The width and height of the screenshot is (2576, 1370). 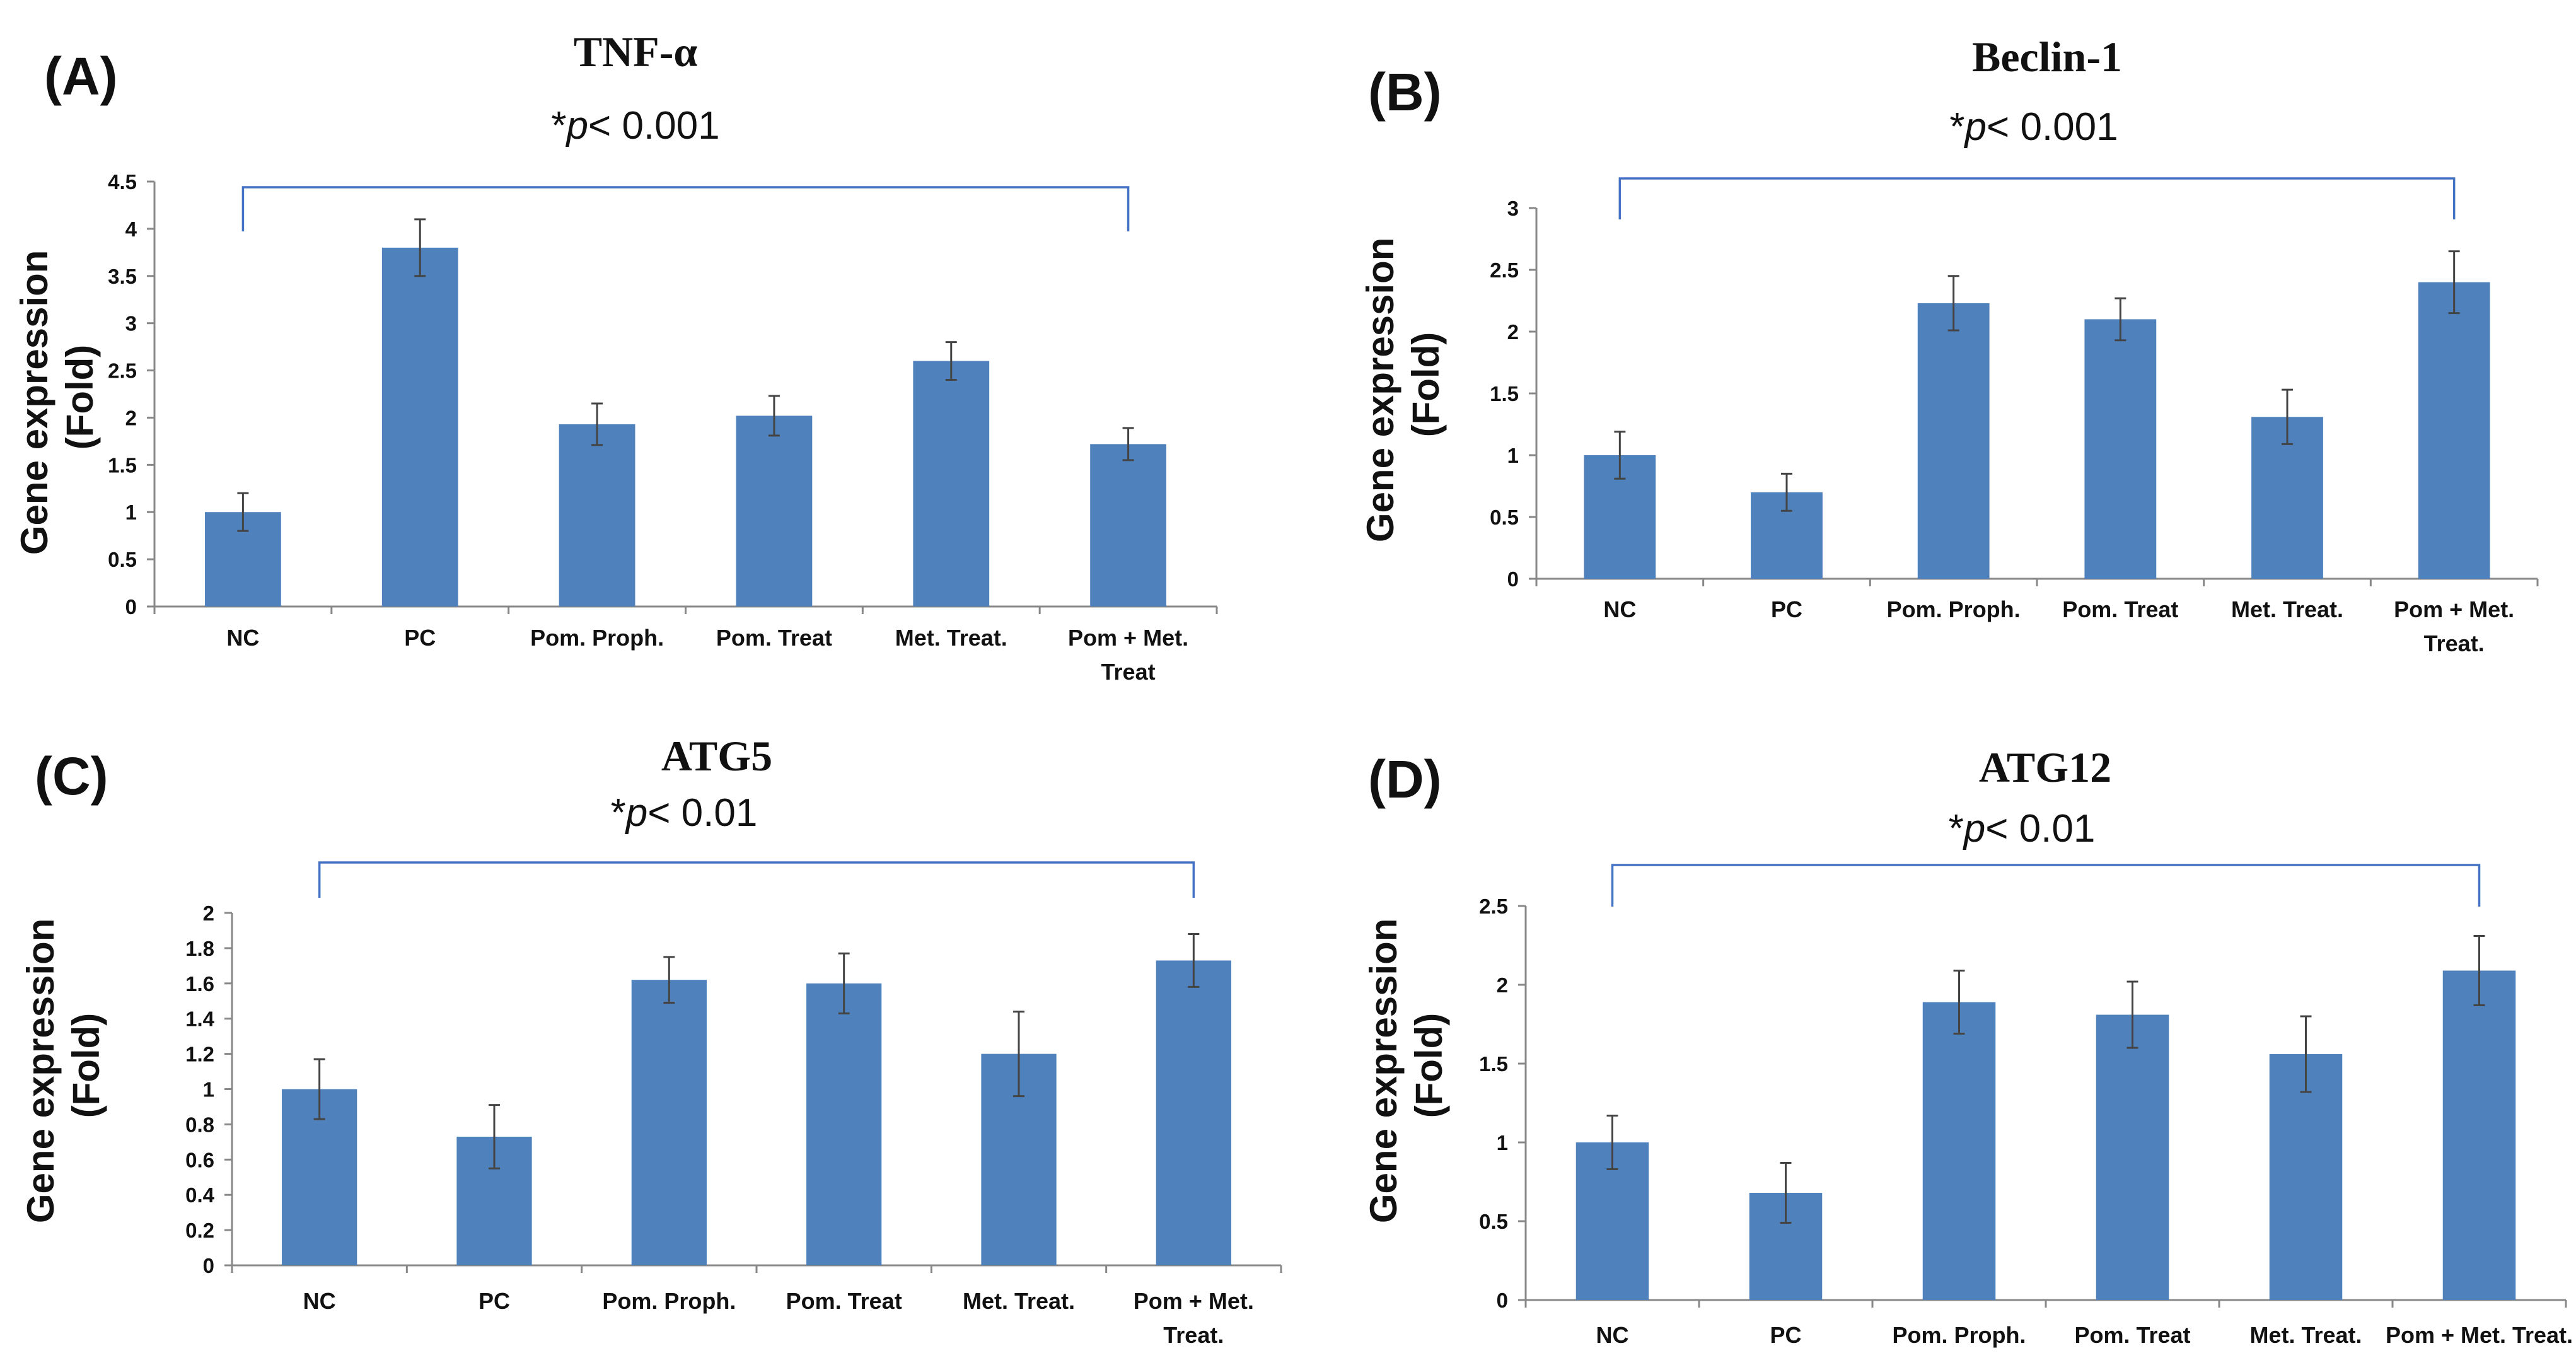 I want to click on chart-title: TNF-α, so click(x=636, y=52).